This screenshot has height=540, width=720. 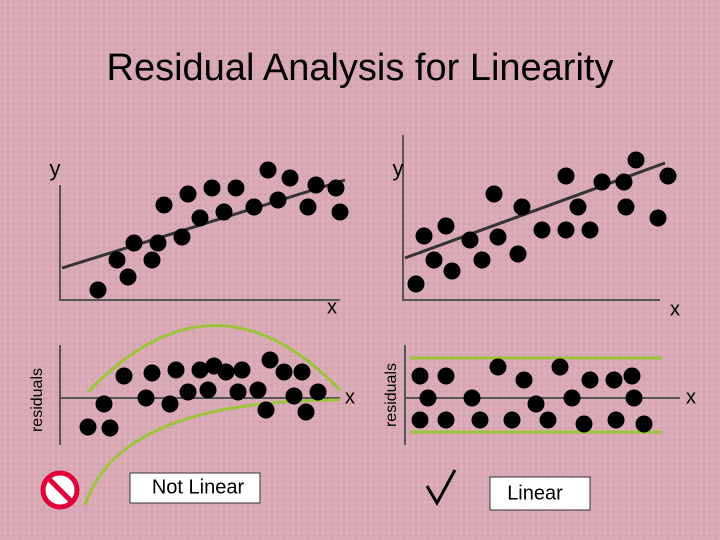 What do you see at coordinates (441, 488) in the screenshot?
I see `check-icon` at bounding box center [441, 488].